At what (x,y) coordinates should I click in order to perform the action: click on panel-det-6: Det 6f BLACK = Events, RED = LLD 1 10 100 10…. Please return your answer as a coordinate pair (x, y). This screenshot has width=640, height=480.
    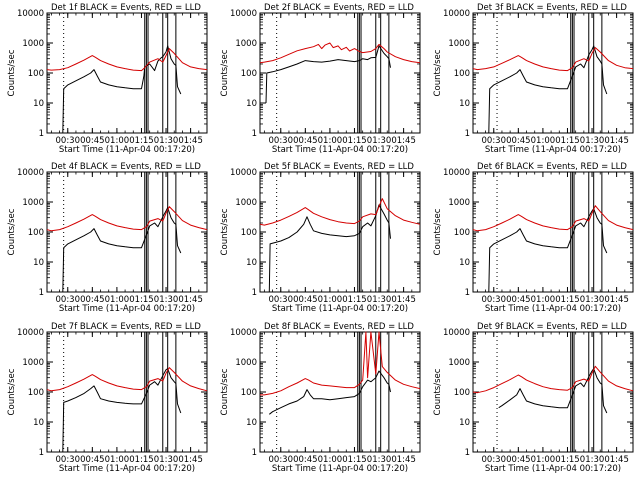
    Looking at the image, I should click on (533, 238).